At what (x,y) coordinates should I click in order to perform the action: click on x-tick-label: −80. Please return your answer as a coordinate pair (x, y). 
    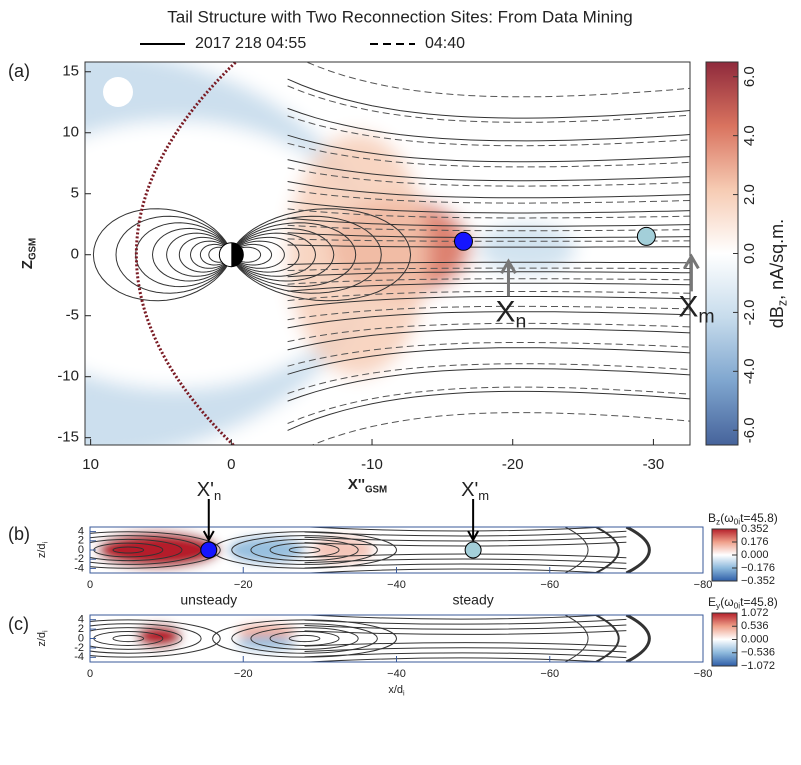
    Looking at the image, I should click on (703, 585).